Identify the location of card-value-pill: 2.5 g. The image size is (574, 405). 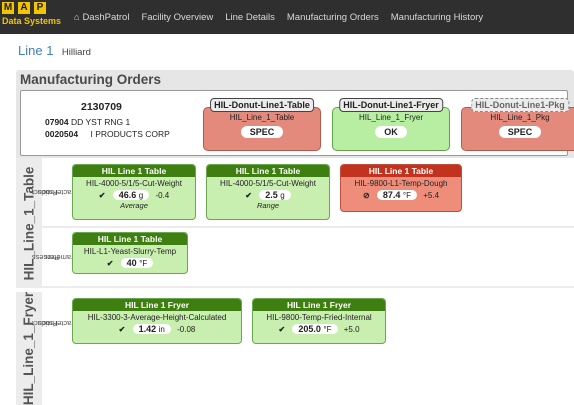
(275, 195).